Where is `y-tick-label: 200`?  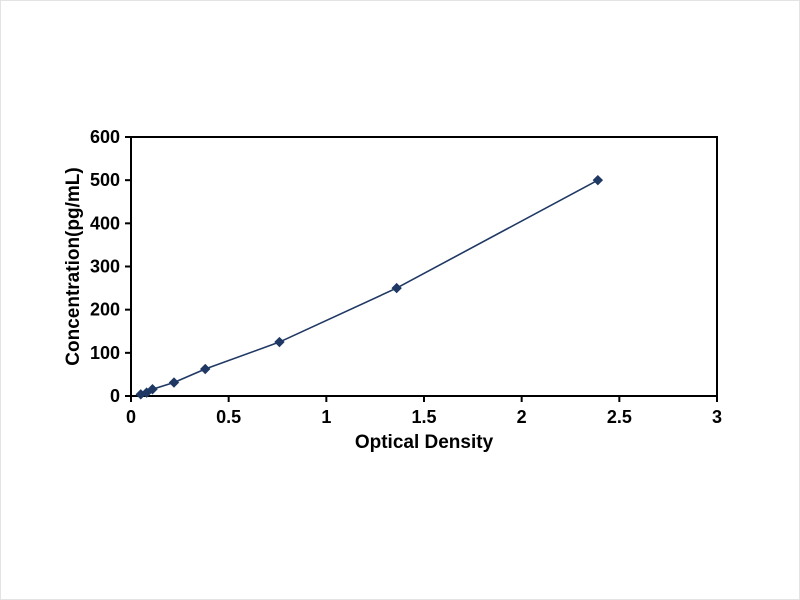 y-tick-label: 200 is located at coordinates (105, 310).